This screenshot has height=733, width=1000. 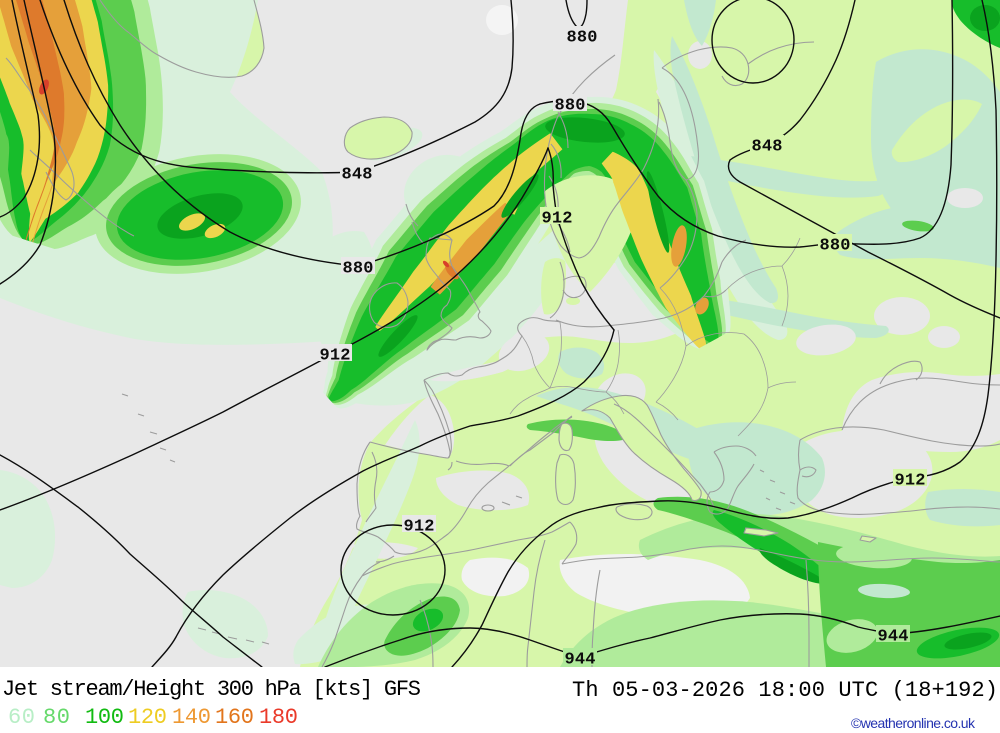 I want to click on svg-text: 180, so click(x=278, y=717).